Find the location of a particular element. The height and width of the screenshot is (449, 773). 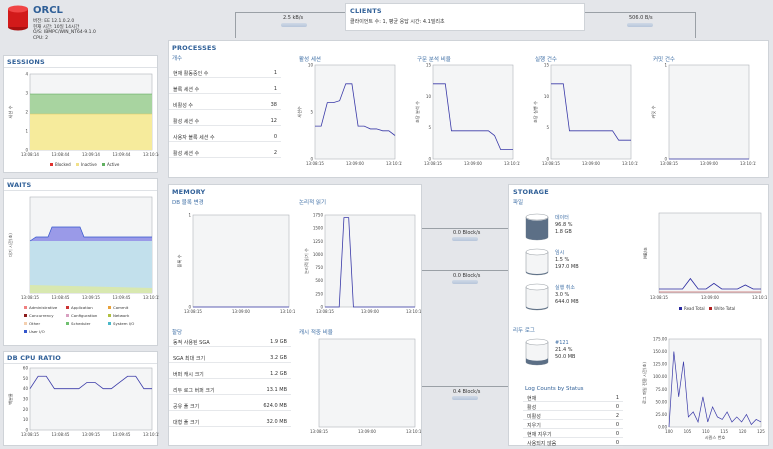

cpu-xtick: 13:09:15 is located at coordinates (91, 434).